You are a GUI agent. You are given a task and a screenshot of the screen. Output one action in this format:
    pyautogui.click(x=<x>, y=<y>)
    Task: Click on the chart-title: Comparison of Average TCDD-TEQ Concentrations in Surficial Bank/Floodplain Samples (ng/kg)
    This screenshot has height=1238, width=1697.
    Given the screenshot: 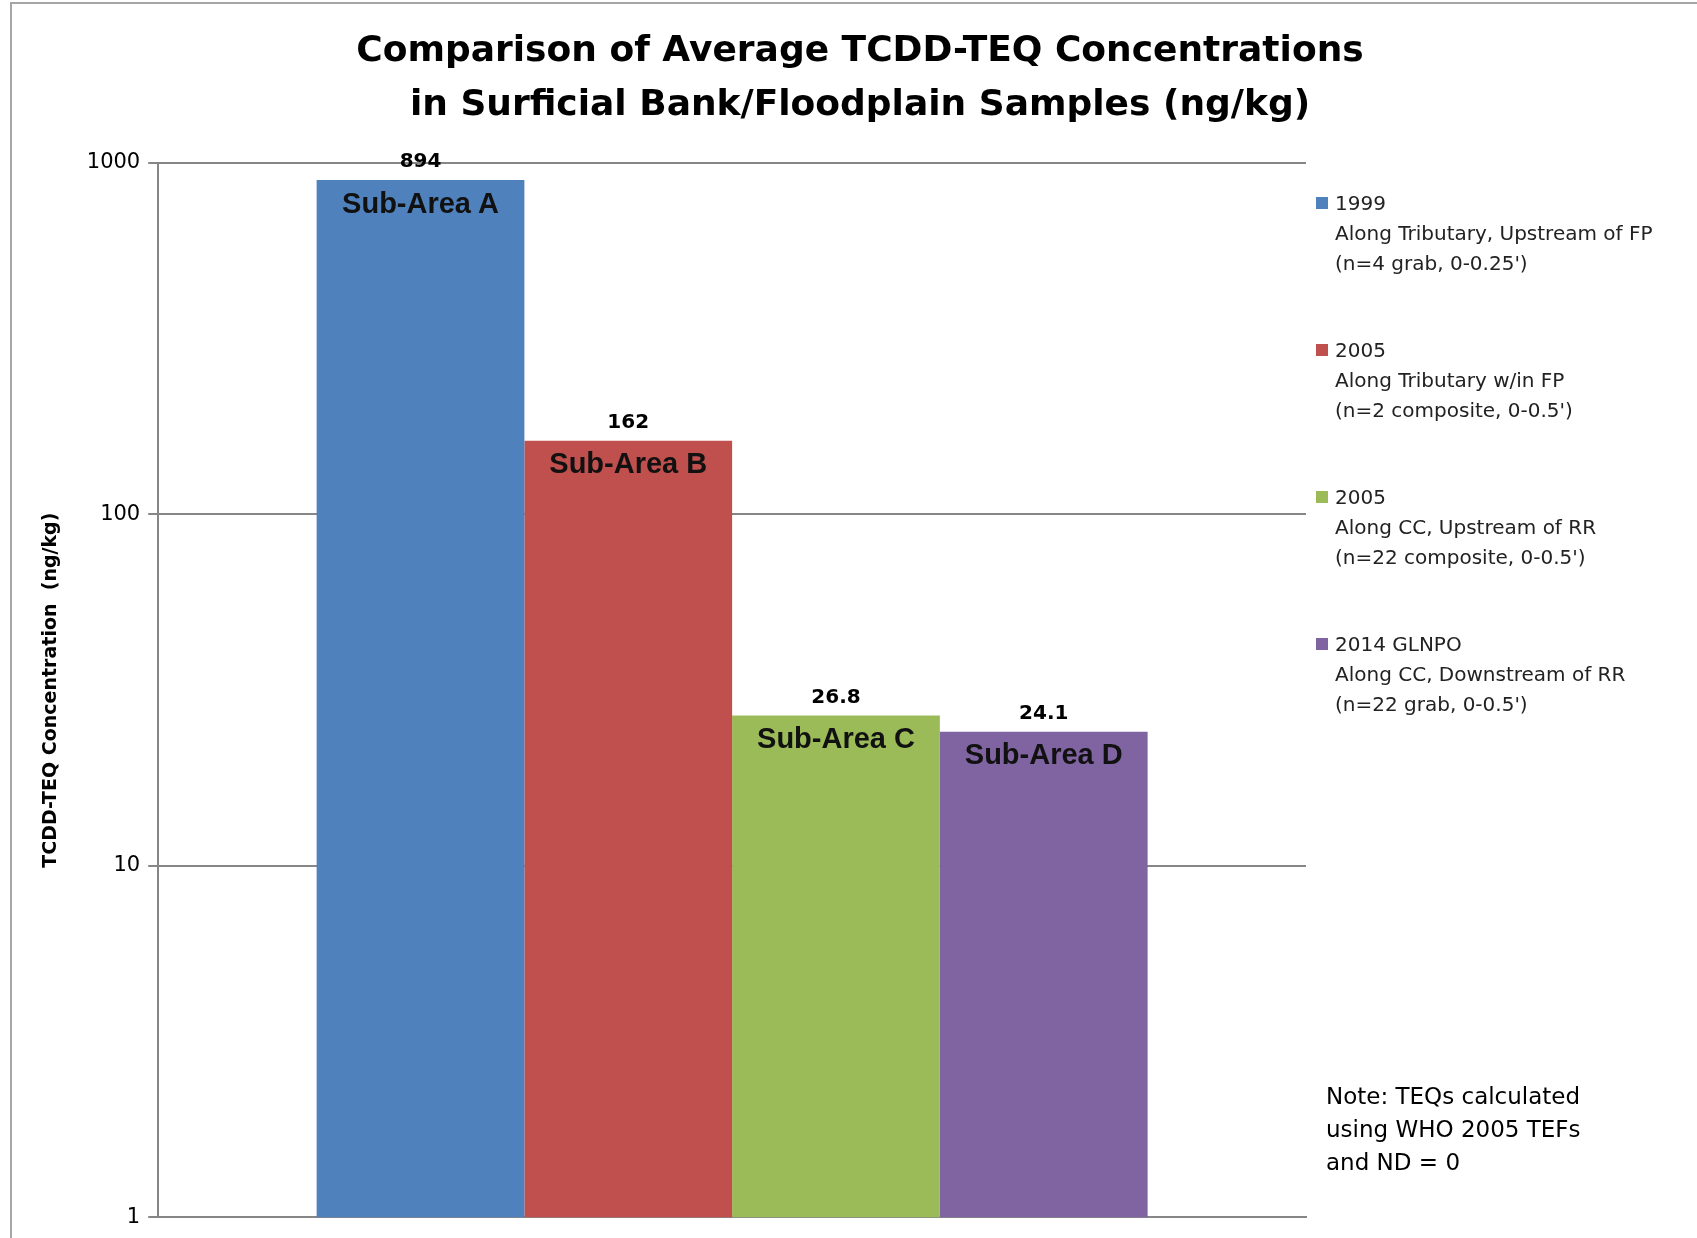 What is the action you would take?
    pyautogui.click(x=860, y=76)
    